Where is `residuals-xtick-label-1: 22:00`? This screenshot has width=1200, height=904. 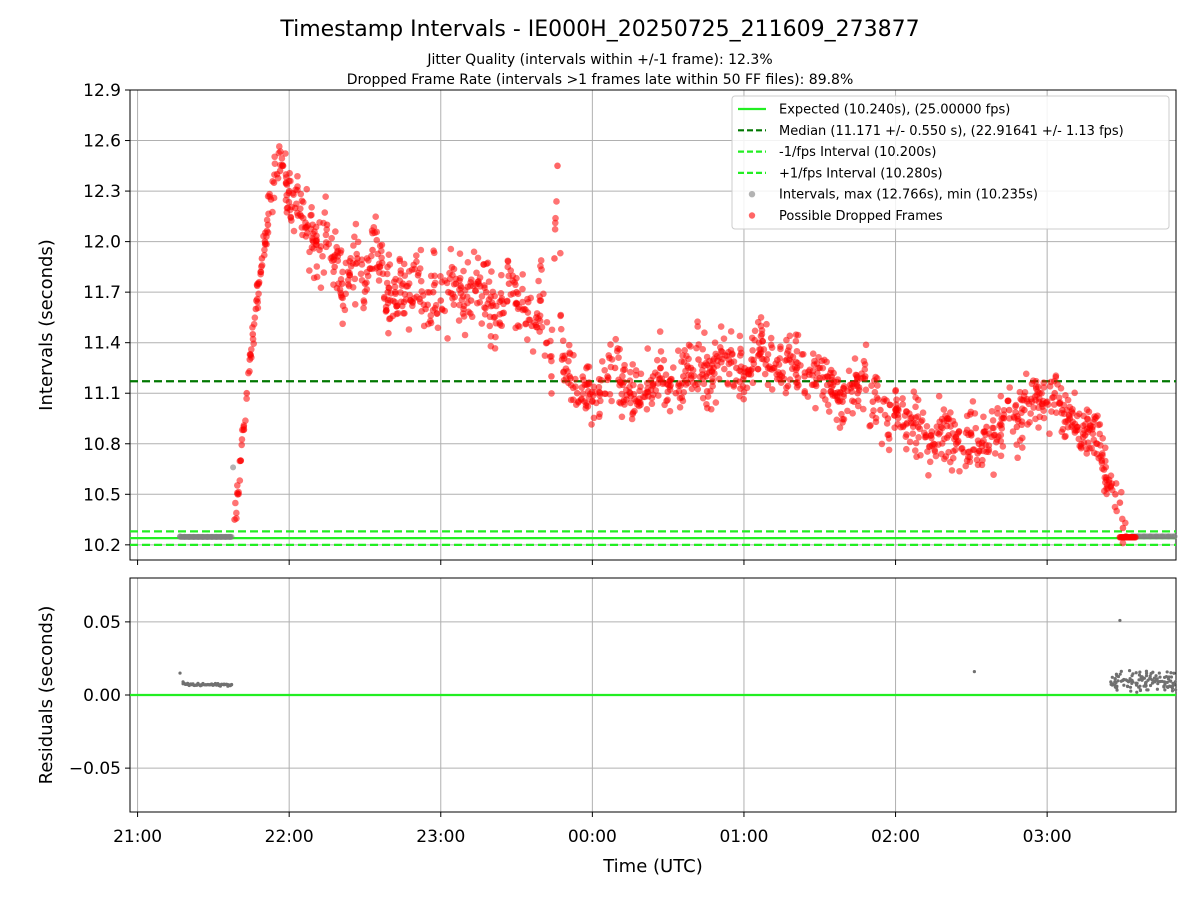 residuals-xtick-label-1: 22:00 is located at coordinates (289, 837).